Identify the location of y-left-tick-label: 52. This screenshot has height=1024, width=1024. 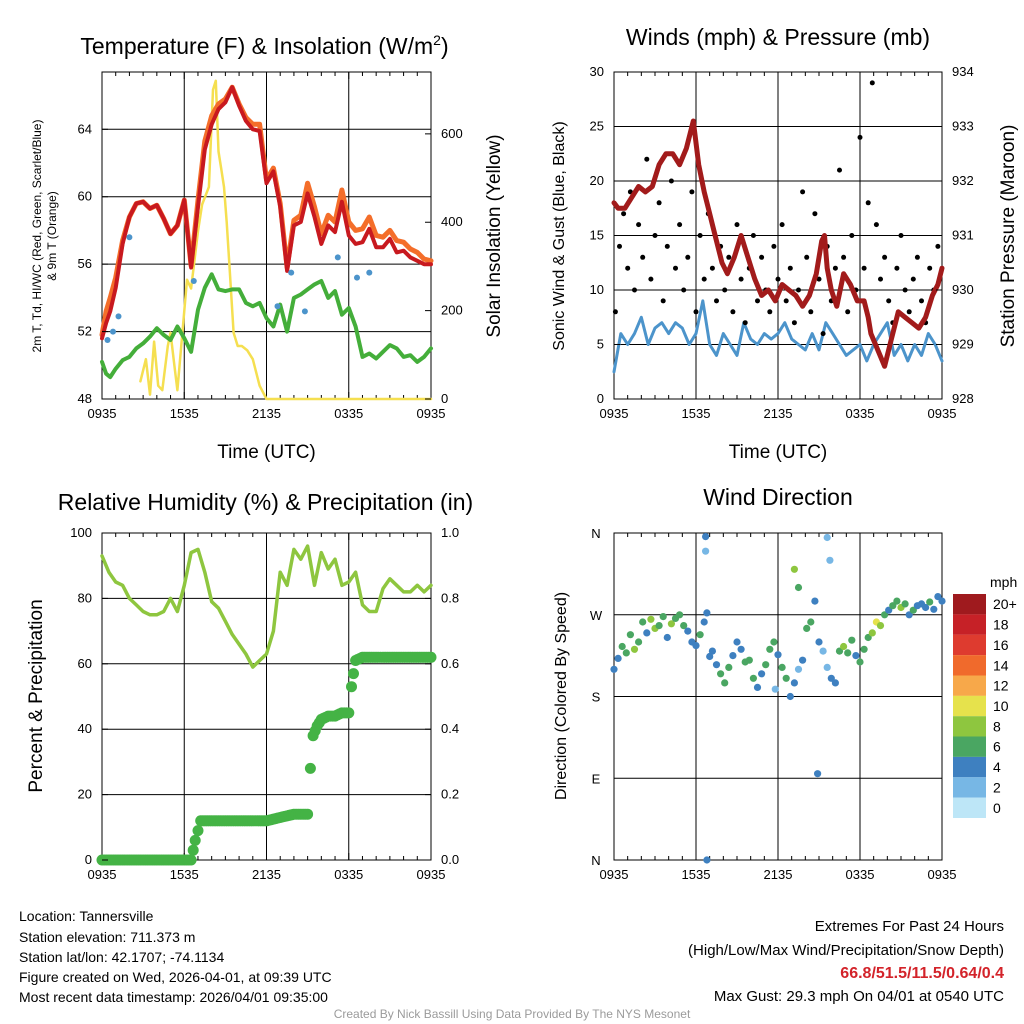
(85, 331).